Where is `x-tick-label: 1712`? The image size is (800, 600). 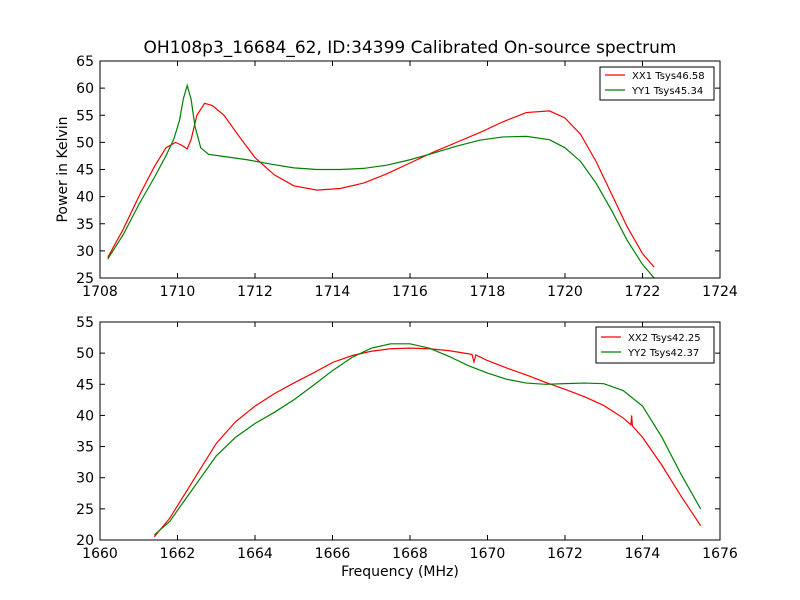
x-tick-label: 1712 is located at coordinates (255, 292).